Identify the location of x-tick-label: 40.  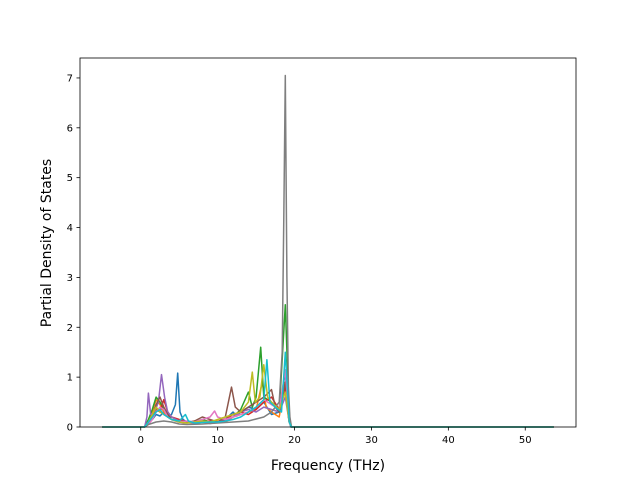
(448, 440).